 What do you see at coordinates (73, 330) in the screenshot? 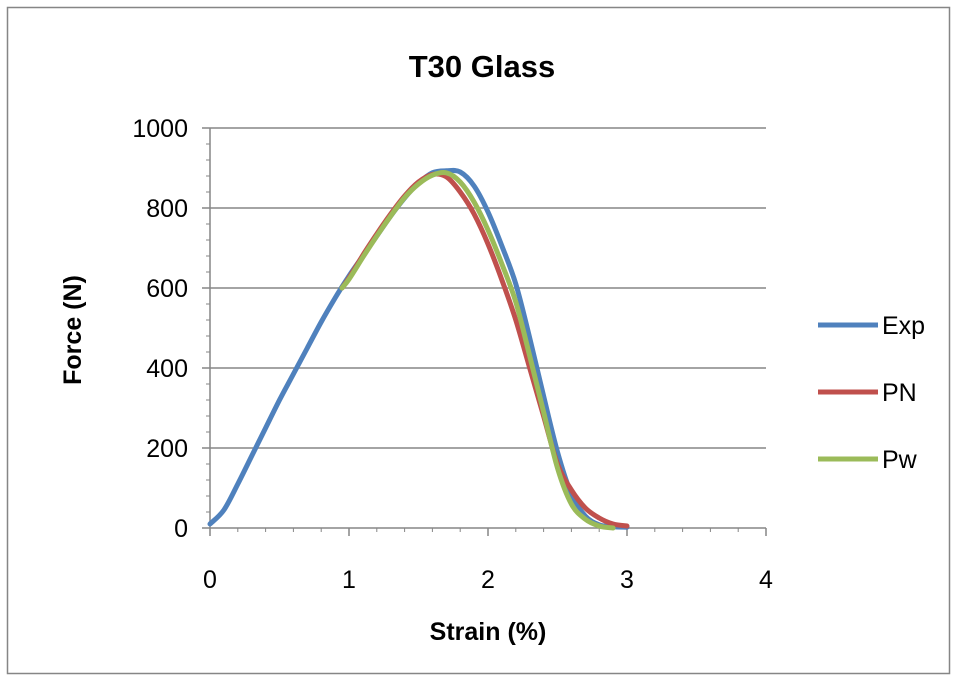
I see `y-axis-title: Force (N)` at bounding box center [73, 330].